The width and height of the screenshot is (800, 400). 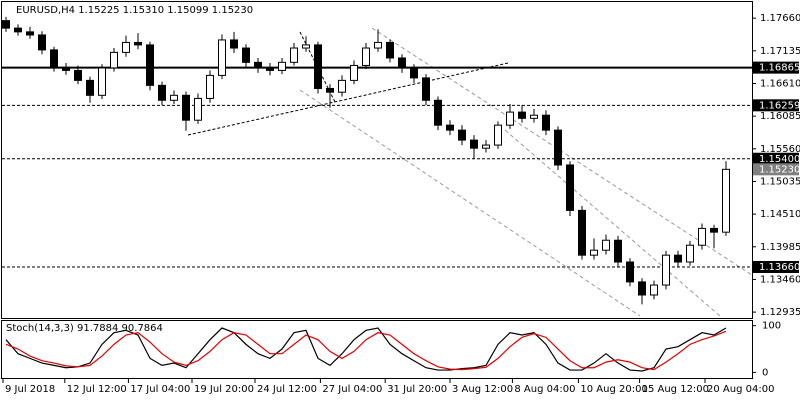 I want to click on y-tick-label: 1.15035, so click(x=780, y=181).